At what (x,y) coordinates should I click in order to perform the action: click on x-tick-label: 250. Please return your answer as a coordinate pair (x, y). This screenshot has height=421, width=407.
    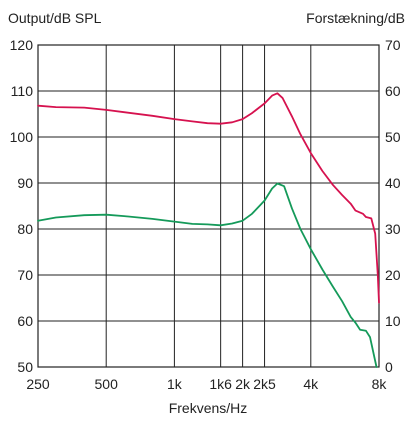
    Looking at the image, I should click on (38, 384).